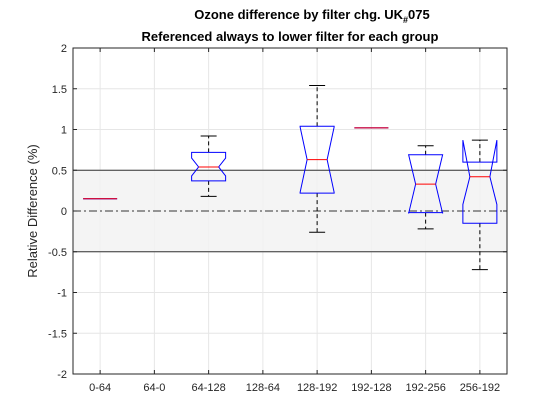  What do you see at coordinates (59, 171) in the screenshot?
I see `y-tick-label: 0.5` at bounding box center [59, 171].